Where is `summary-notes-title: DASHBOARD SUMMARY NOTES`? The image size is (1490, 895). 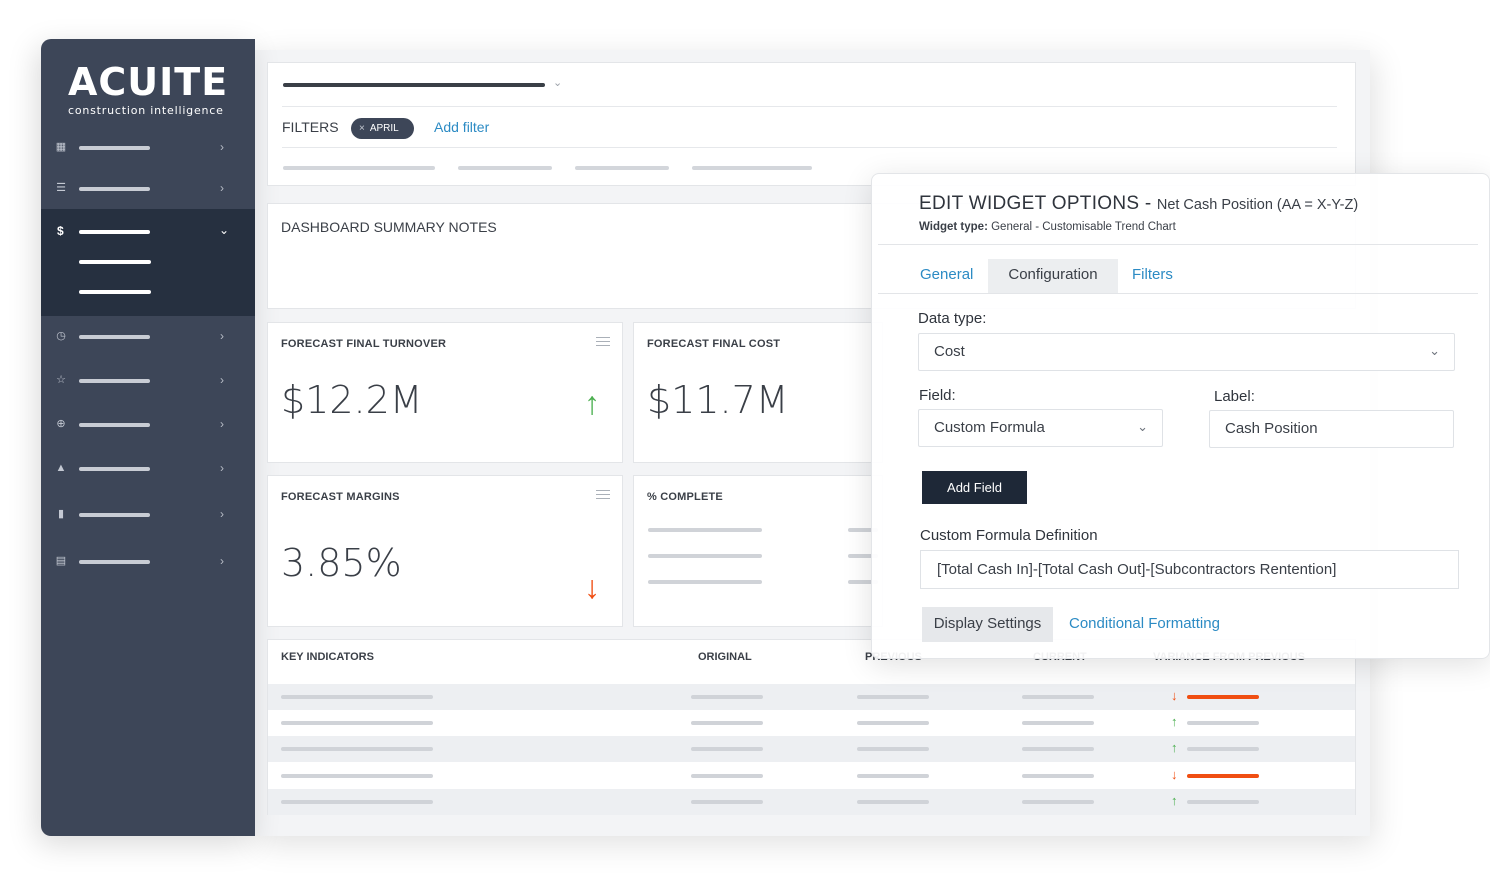 summary-notes-title: DASHBOARD SUMMARY NOTES is located at coordinates (389, 227).